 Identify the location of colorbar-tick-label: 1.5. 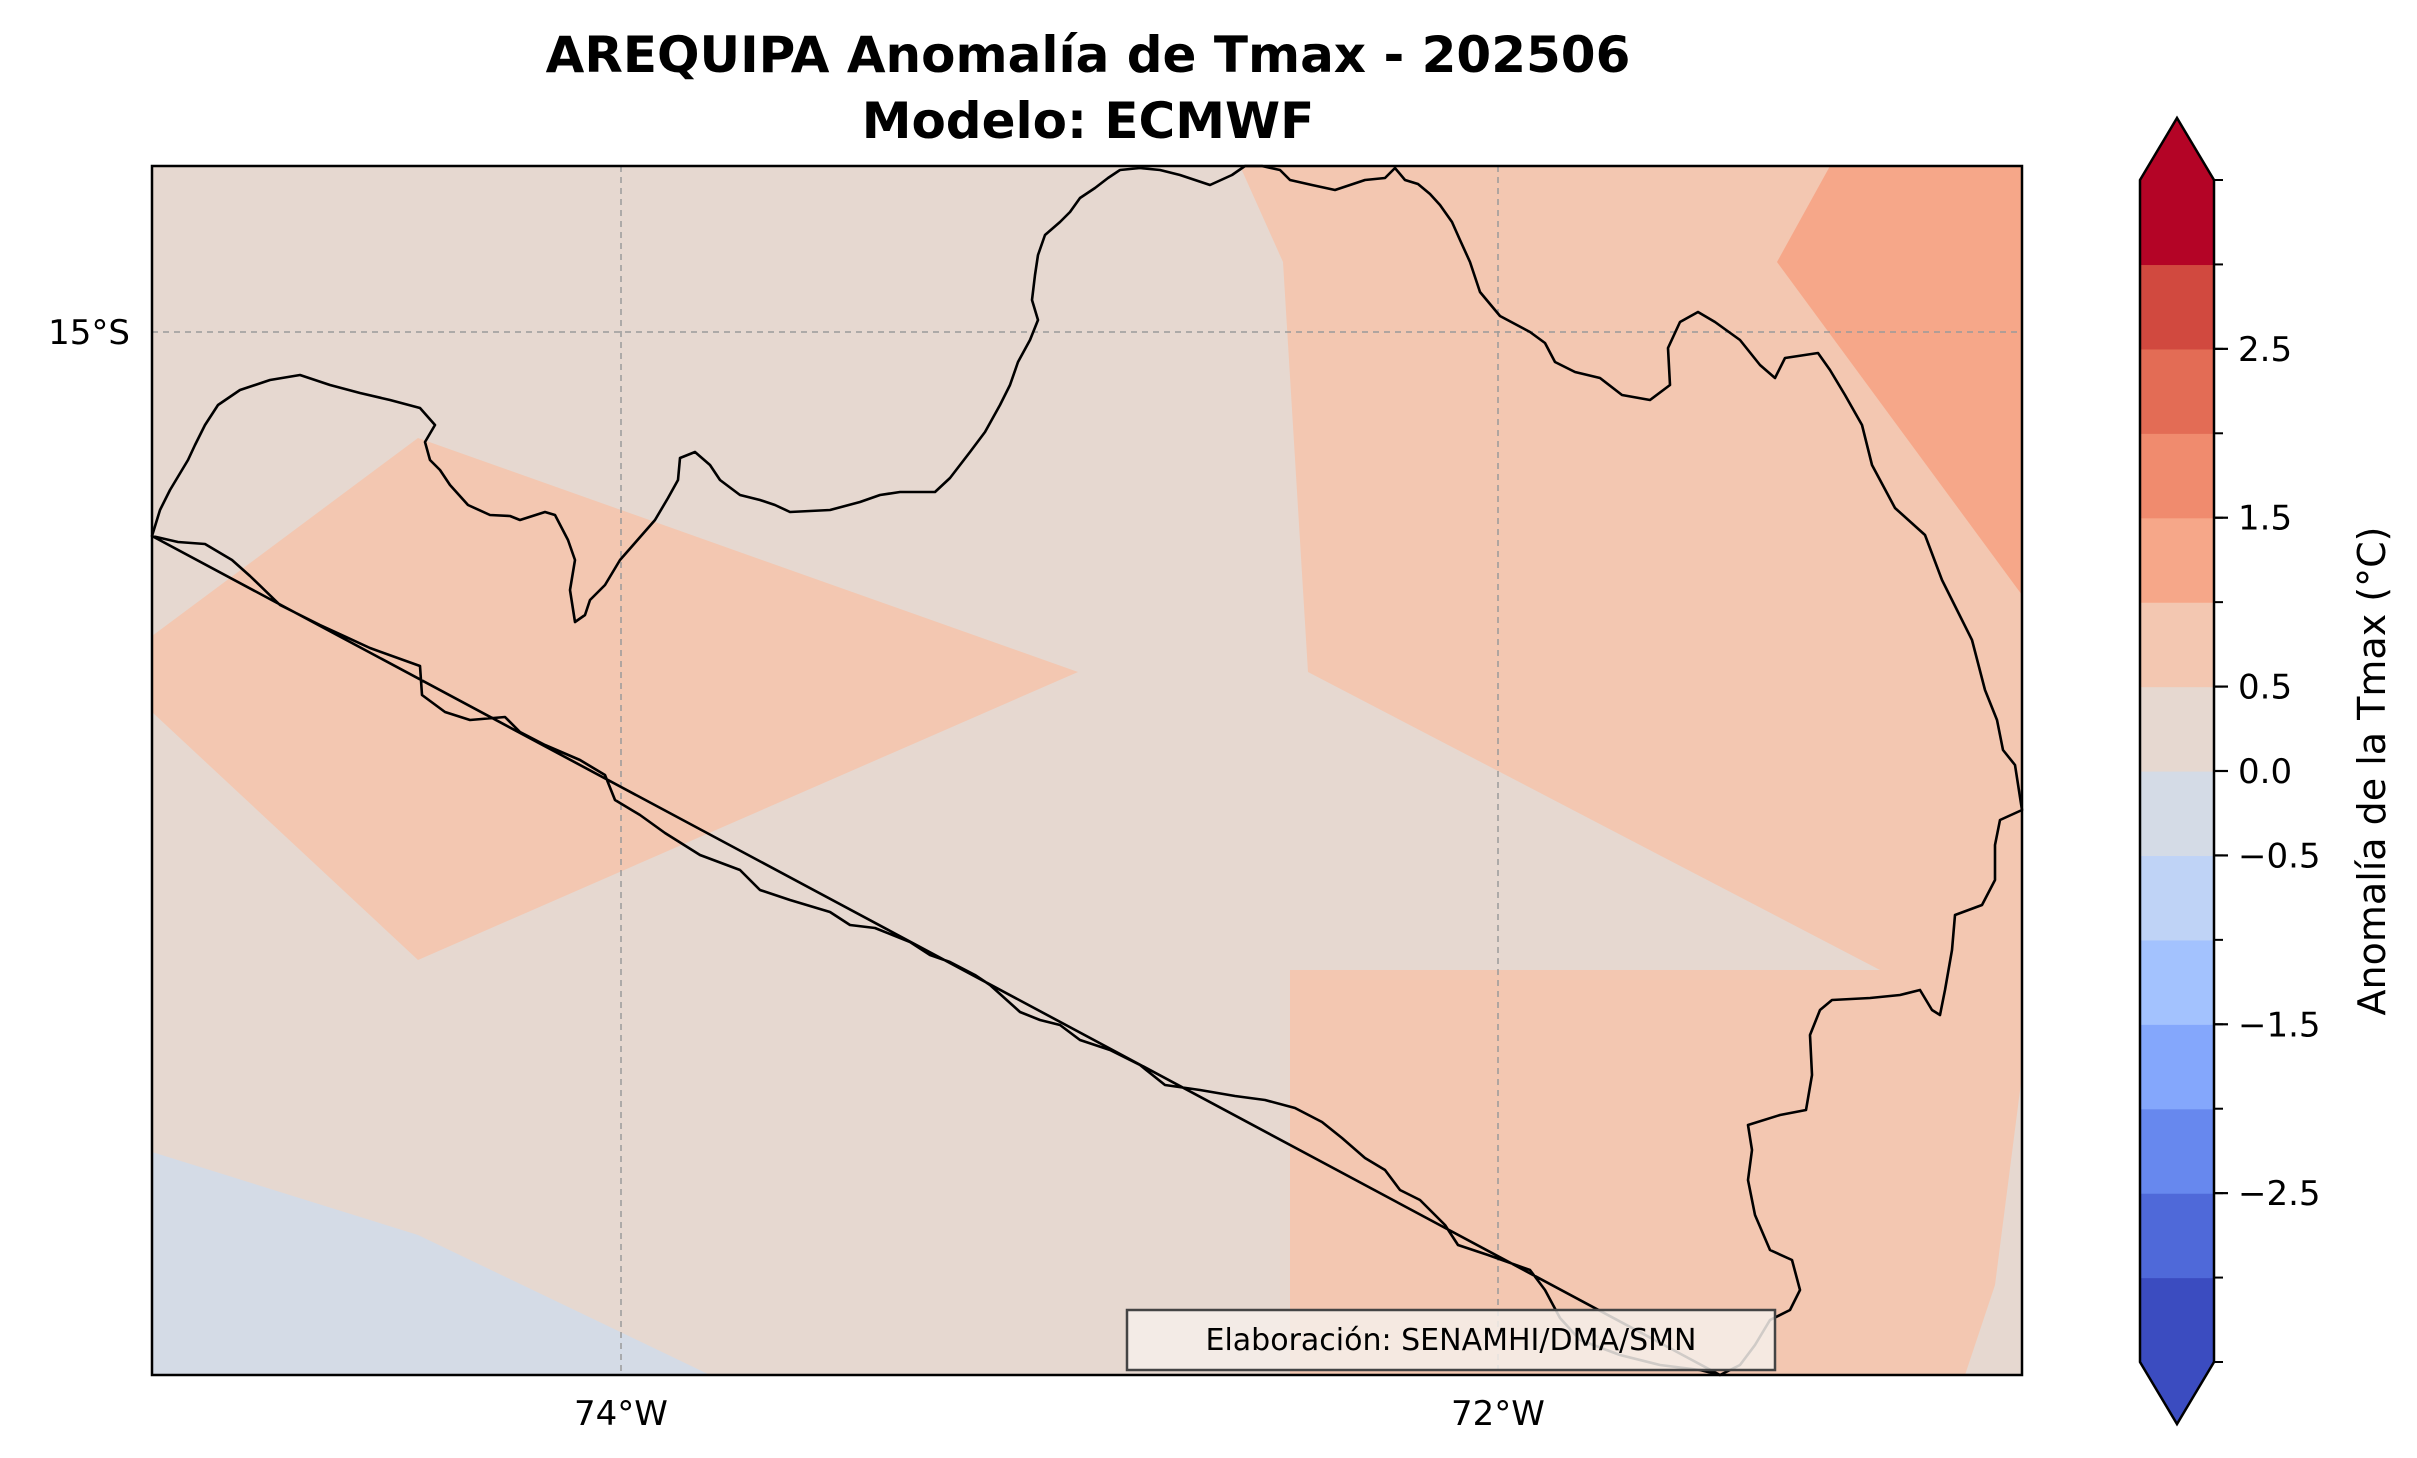
(2265, 519).